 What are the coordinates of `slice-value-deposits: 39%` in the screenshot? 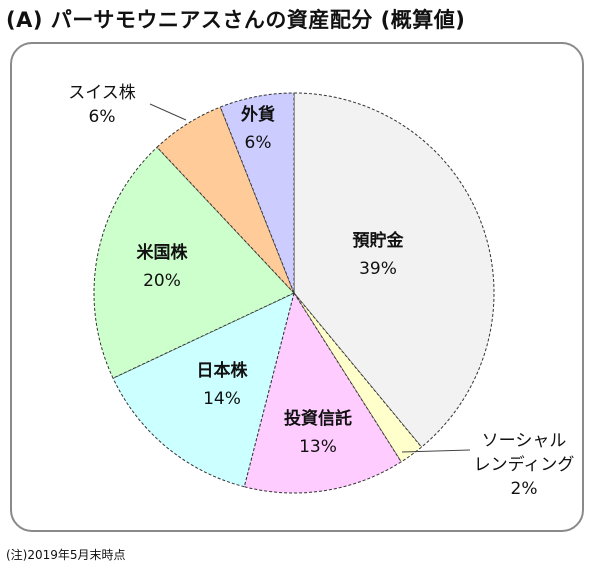 It's located at (378, 269).